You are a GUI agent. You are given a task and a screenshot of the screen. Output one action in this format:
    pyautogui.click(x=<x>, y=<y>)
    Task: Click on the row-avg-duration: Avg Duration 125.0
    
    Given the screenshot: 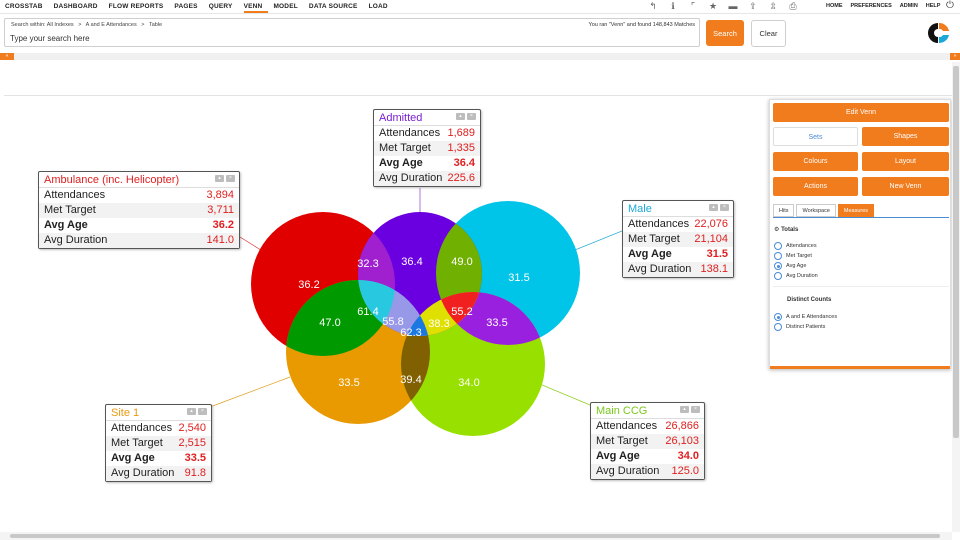 What is the action you would take?
    pyautogui.click(x=647, y=471)
    